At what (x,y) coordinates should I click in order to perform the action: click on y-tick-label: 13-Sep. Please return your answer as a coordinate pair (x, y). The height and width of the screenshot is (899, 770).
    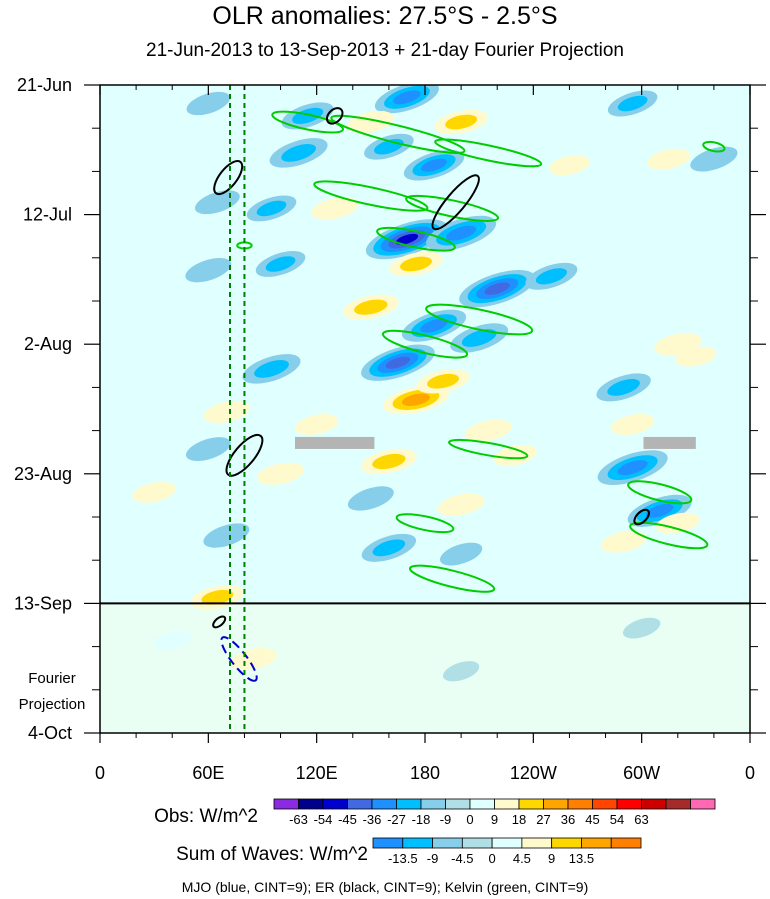
    Looking at the image, I should click on (43, 603).